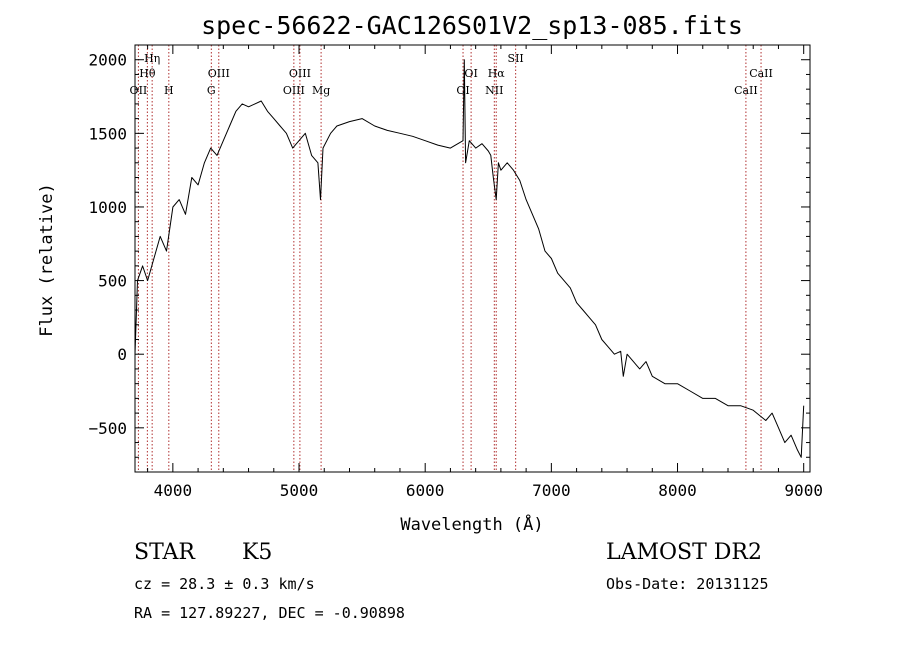  Describe the element at coordinates (321, 90) in the screenshot. I see `spectral-line-label: Mg` at that location.